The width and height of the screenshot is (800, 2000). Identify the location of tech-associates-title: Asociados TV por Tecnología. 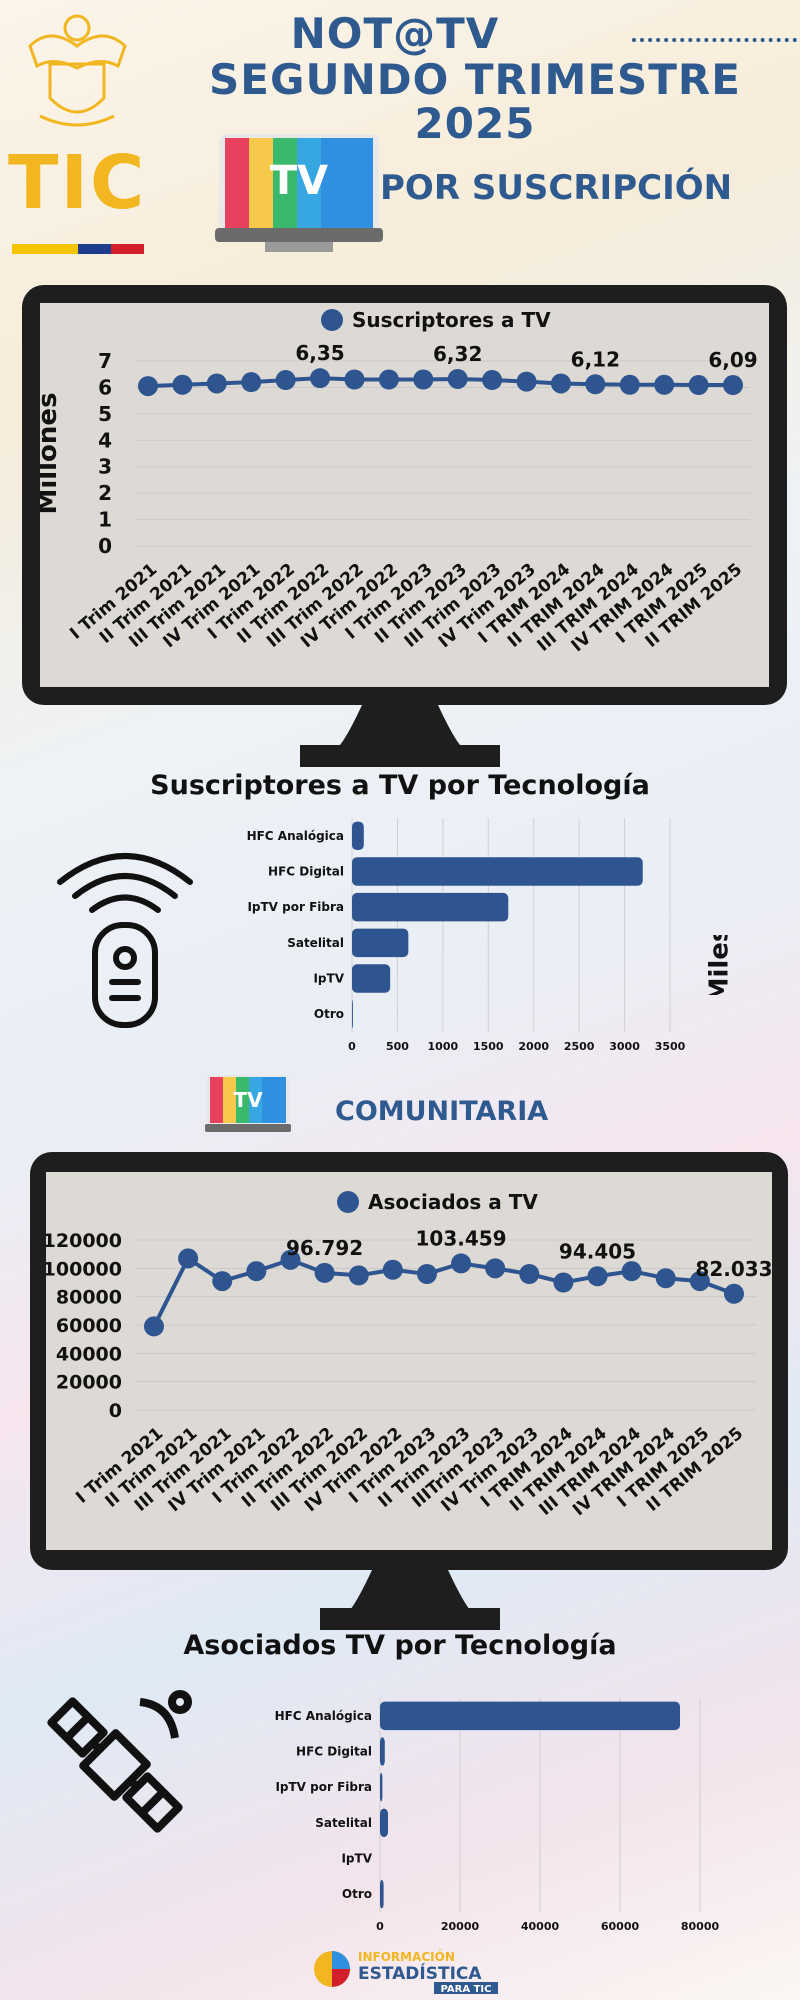
(400, 1645).